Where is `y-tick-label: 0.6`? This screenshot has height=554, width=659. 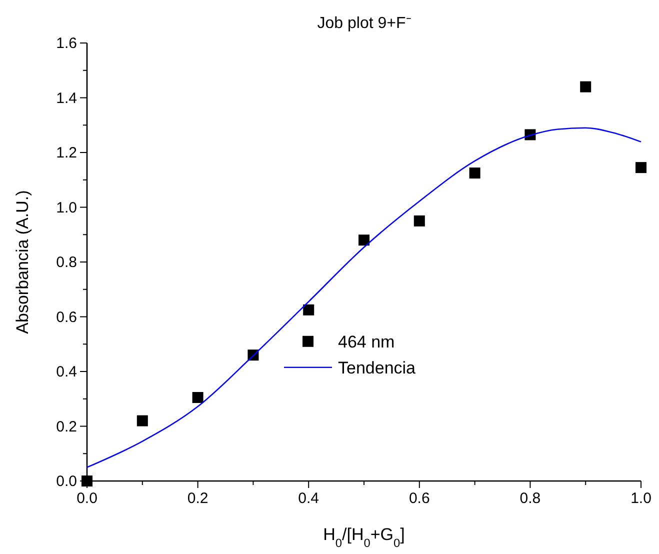 y-tick-label: 0.6 is located at coordinates (66, 317).